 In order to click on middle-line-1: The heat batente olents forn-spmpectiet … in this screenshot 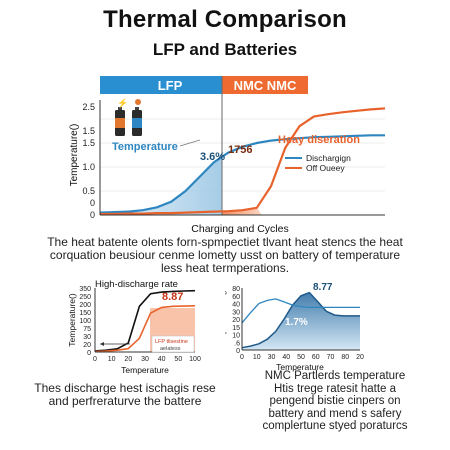, I will do `click(225, 242)`.